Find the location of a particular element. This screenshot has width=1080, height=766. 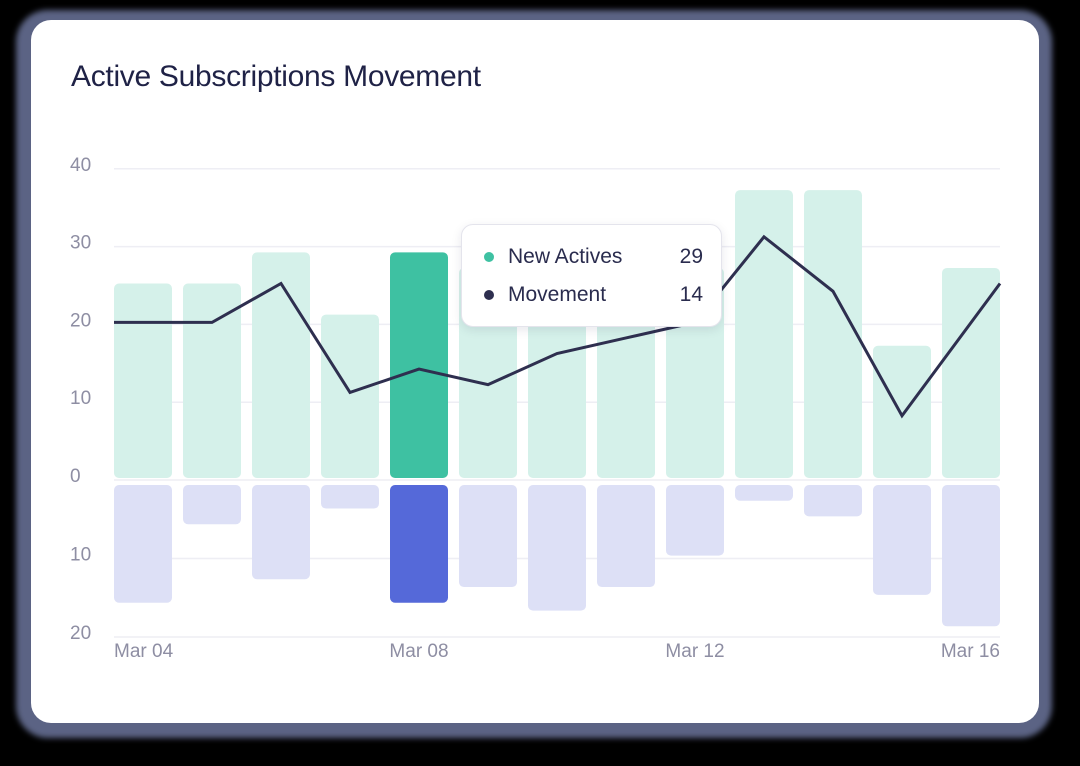

movement-legend-dot-icon is located at coordinates (489, 295).